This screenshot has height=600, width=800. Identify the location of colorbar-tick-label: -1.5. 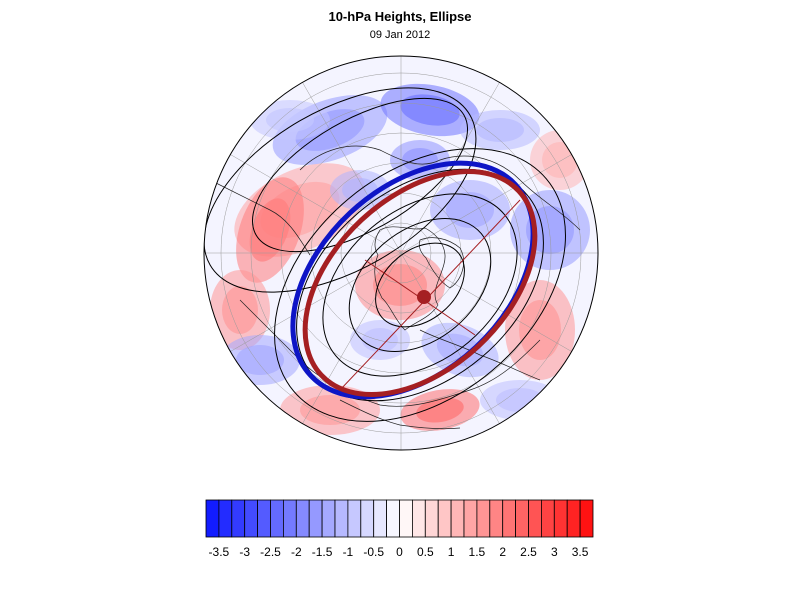
(322, 552).